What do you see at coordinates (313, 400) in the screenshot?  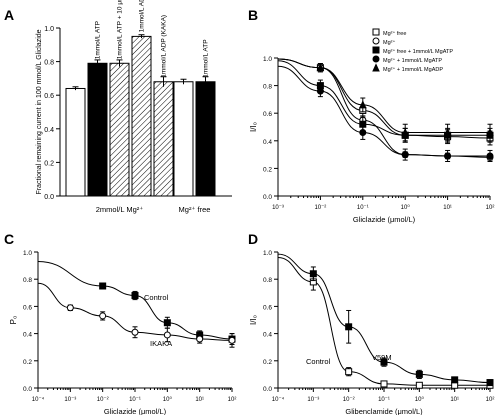 I see `panel-d-x-tick-label: 10⁻³` at bounding box center [313, 400].